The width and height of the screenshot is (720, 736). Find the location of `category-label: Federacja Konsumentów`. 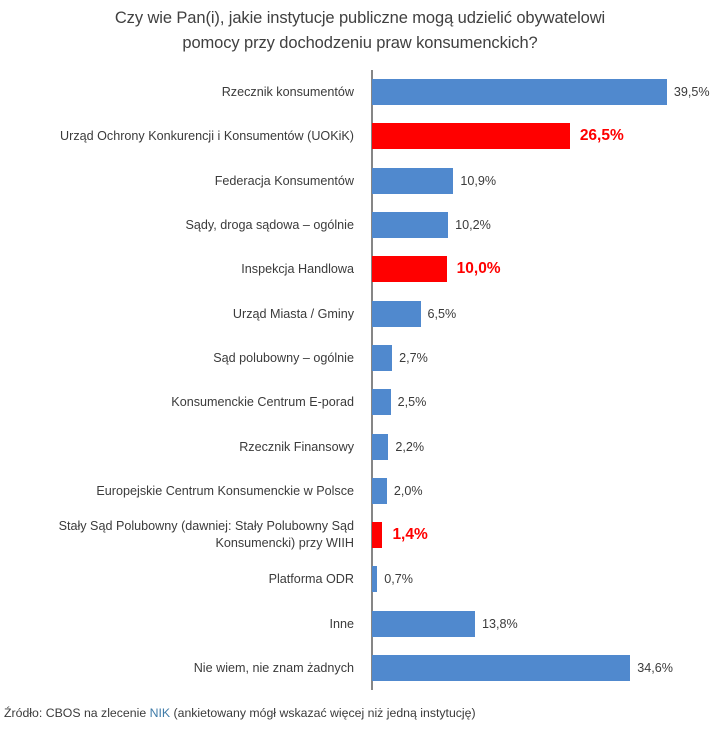

category-label: Federacja Konsumentów is located at coordinates (284, 180).